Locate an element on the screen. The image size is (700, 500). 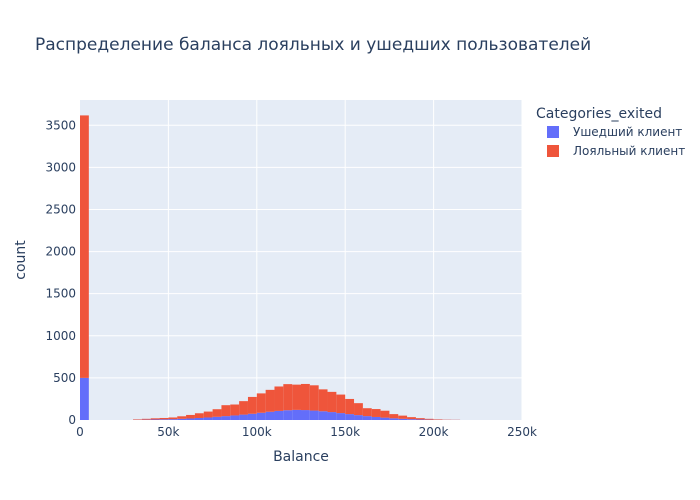
series-1-bars is located at coordinates (270, 398).